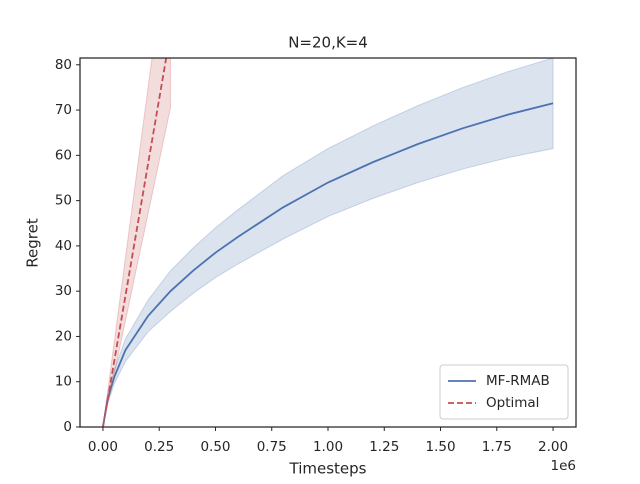 The width and height of the screenshot is (640, 484). I want to click on x-tick-label: 0.75, so click(272, 447).